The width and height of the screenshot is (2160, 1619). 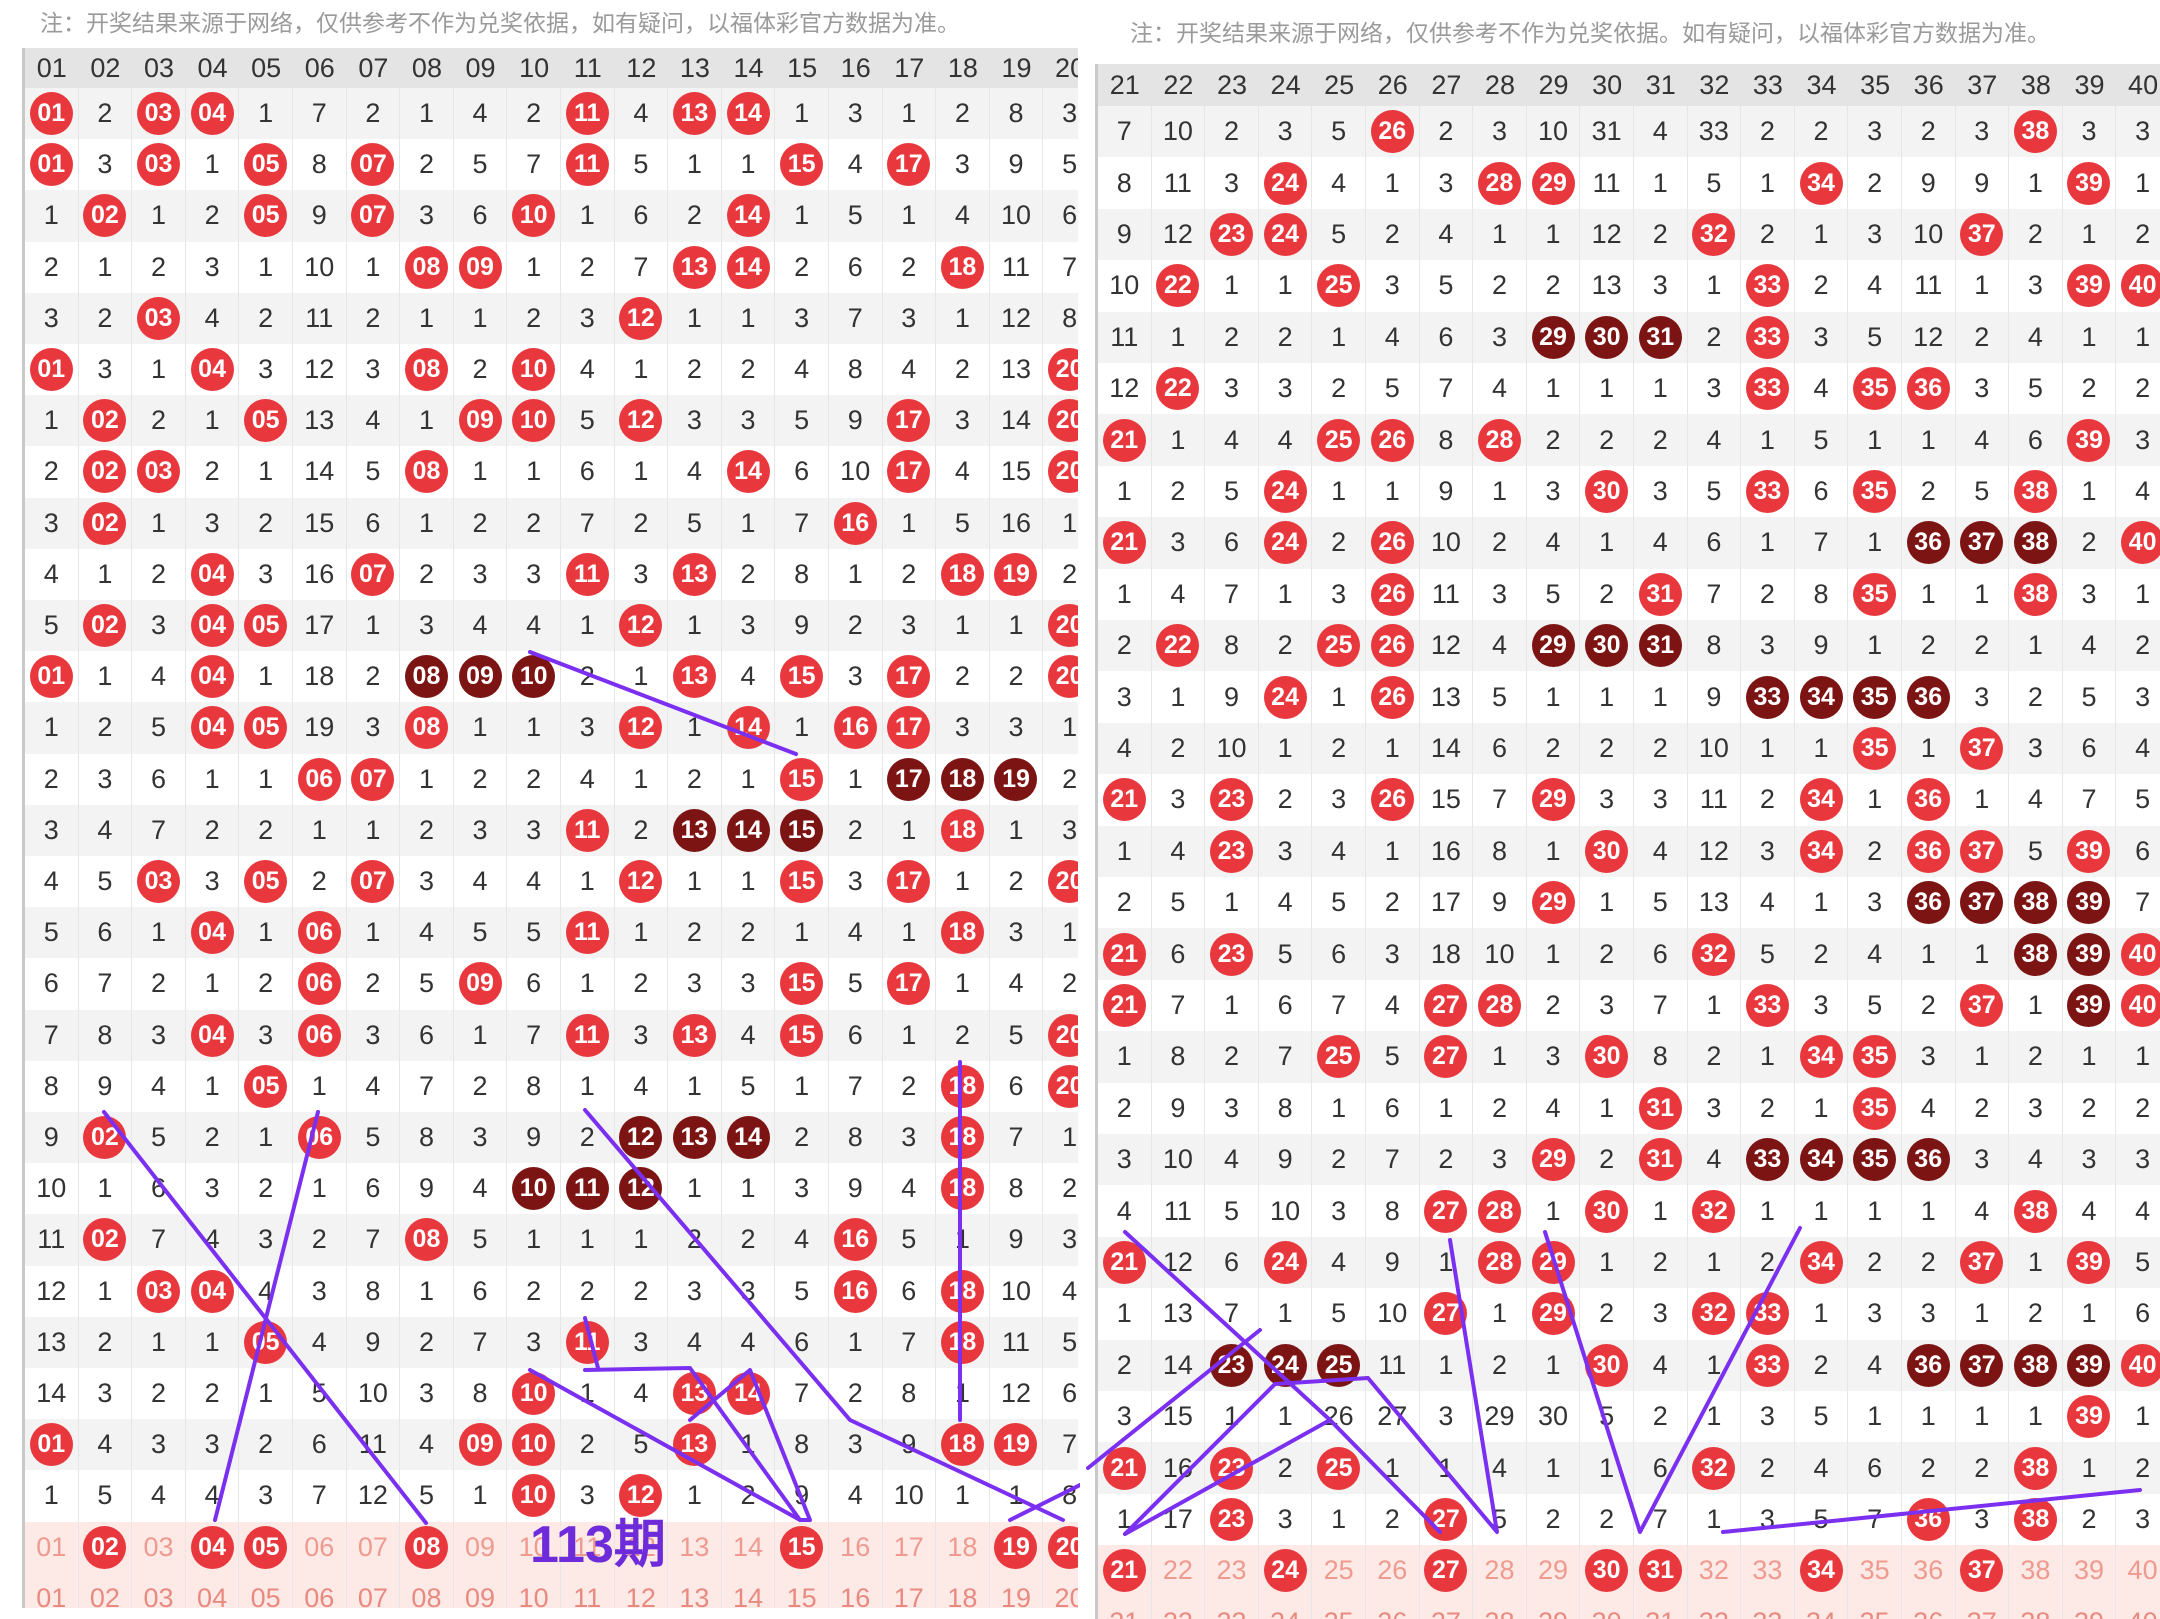 What do you see at coordinates (2138, 1570) in the screenshot?
I see `selectable-number: 40` at bounding box center [2138, 1570].